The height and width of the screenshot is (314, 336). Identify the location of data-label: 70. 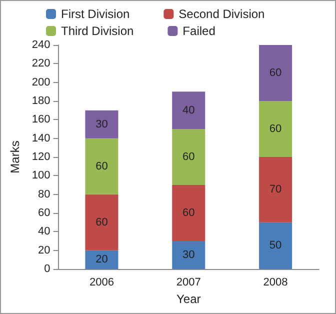
(275, 190).